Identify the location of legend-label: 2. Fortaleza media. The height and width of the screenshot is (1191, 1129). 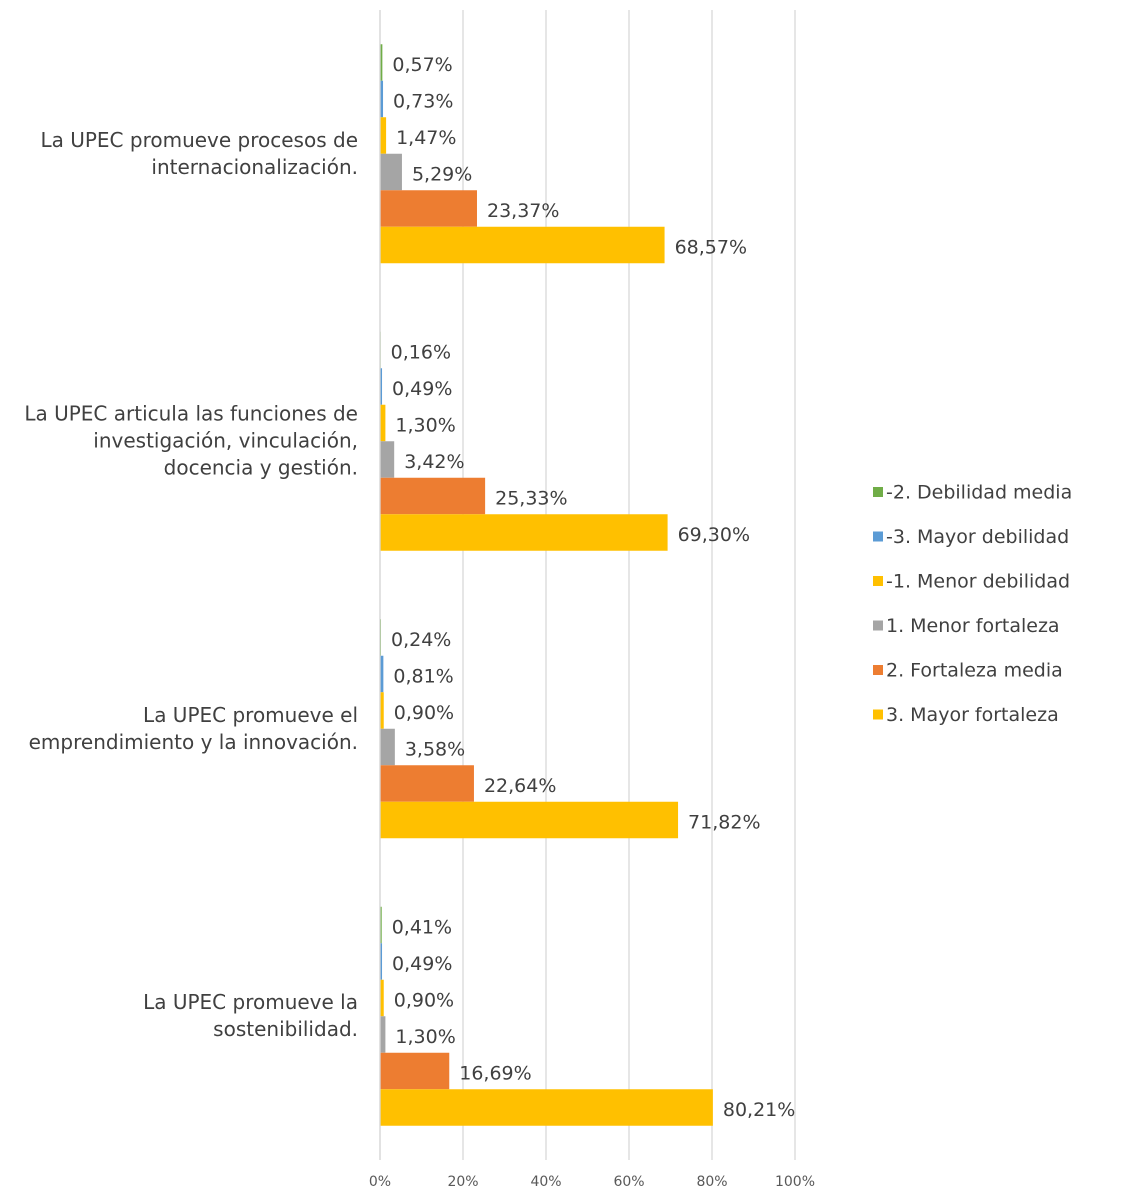
(974, 671).